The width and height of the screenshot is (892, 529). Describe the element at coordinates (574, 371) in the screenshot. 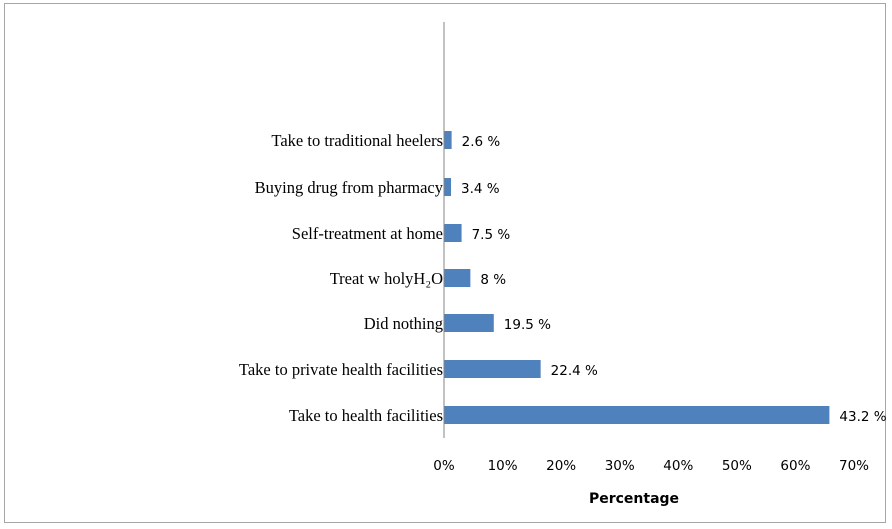

I see `data-label-5: 22.4 %` at that location.